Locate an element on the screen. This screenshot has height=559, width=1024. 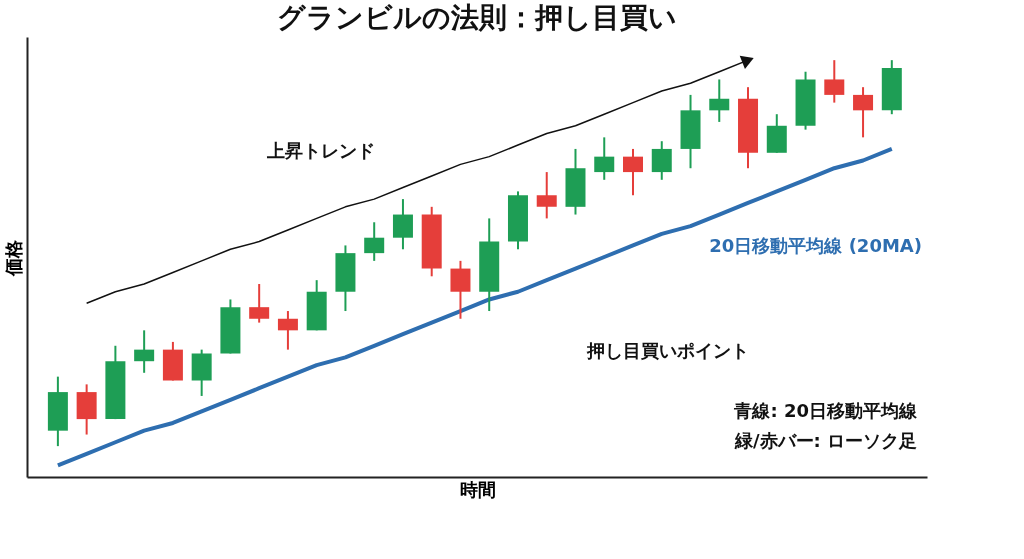
chart-title: グランビルの法則：押し目買い is located at coordinates (477, 17).